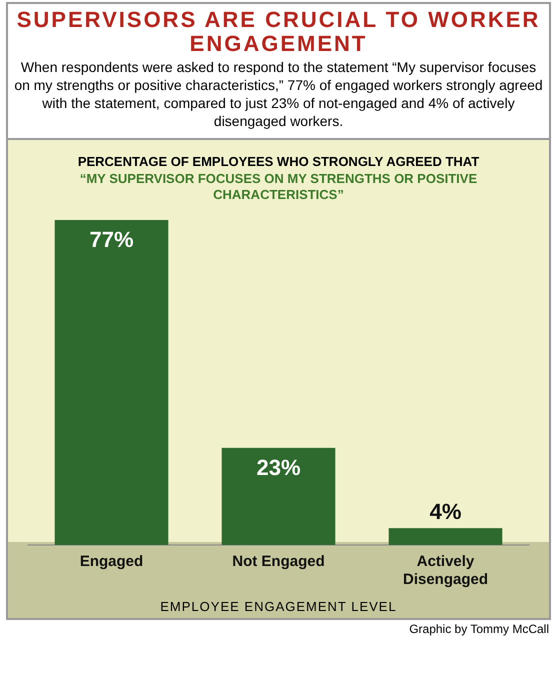  Describe the element at coordinates (111, 239) in the screenshot. I see `data-label: 77%` at that location.